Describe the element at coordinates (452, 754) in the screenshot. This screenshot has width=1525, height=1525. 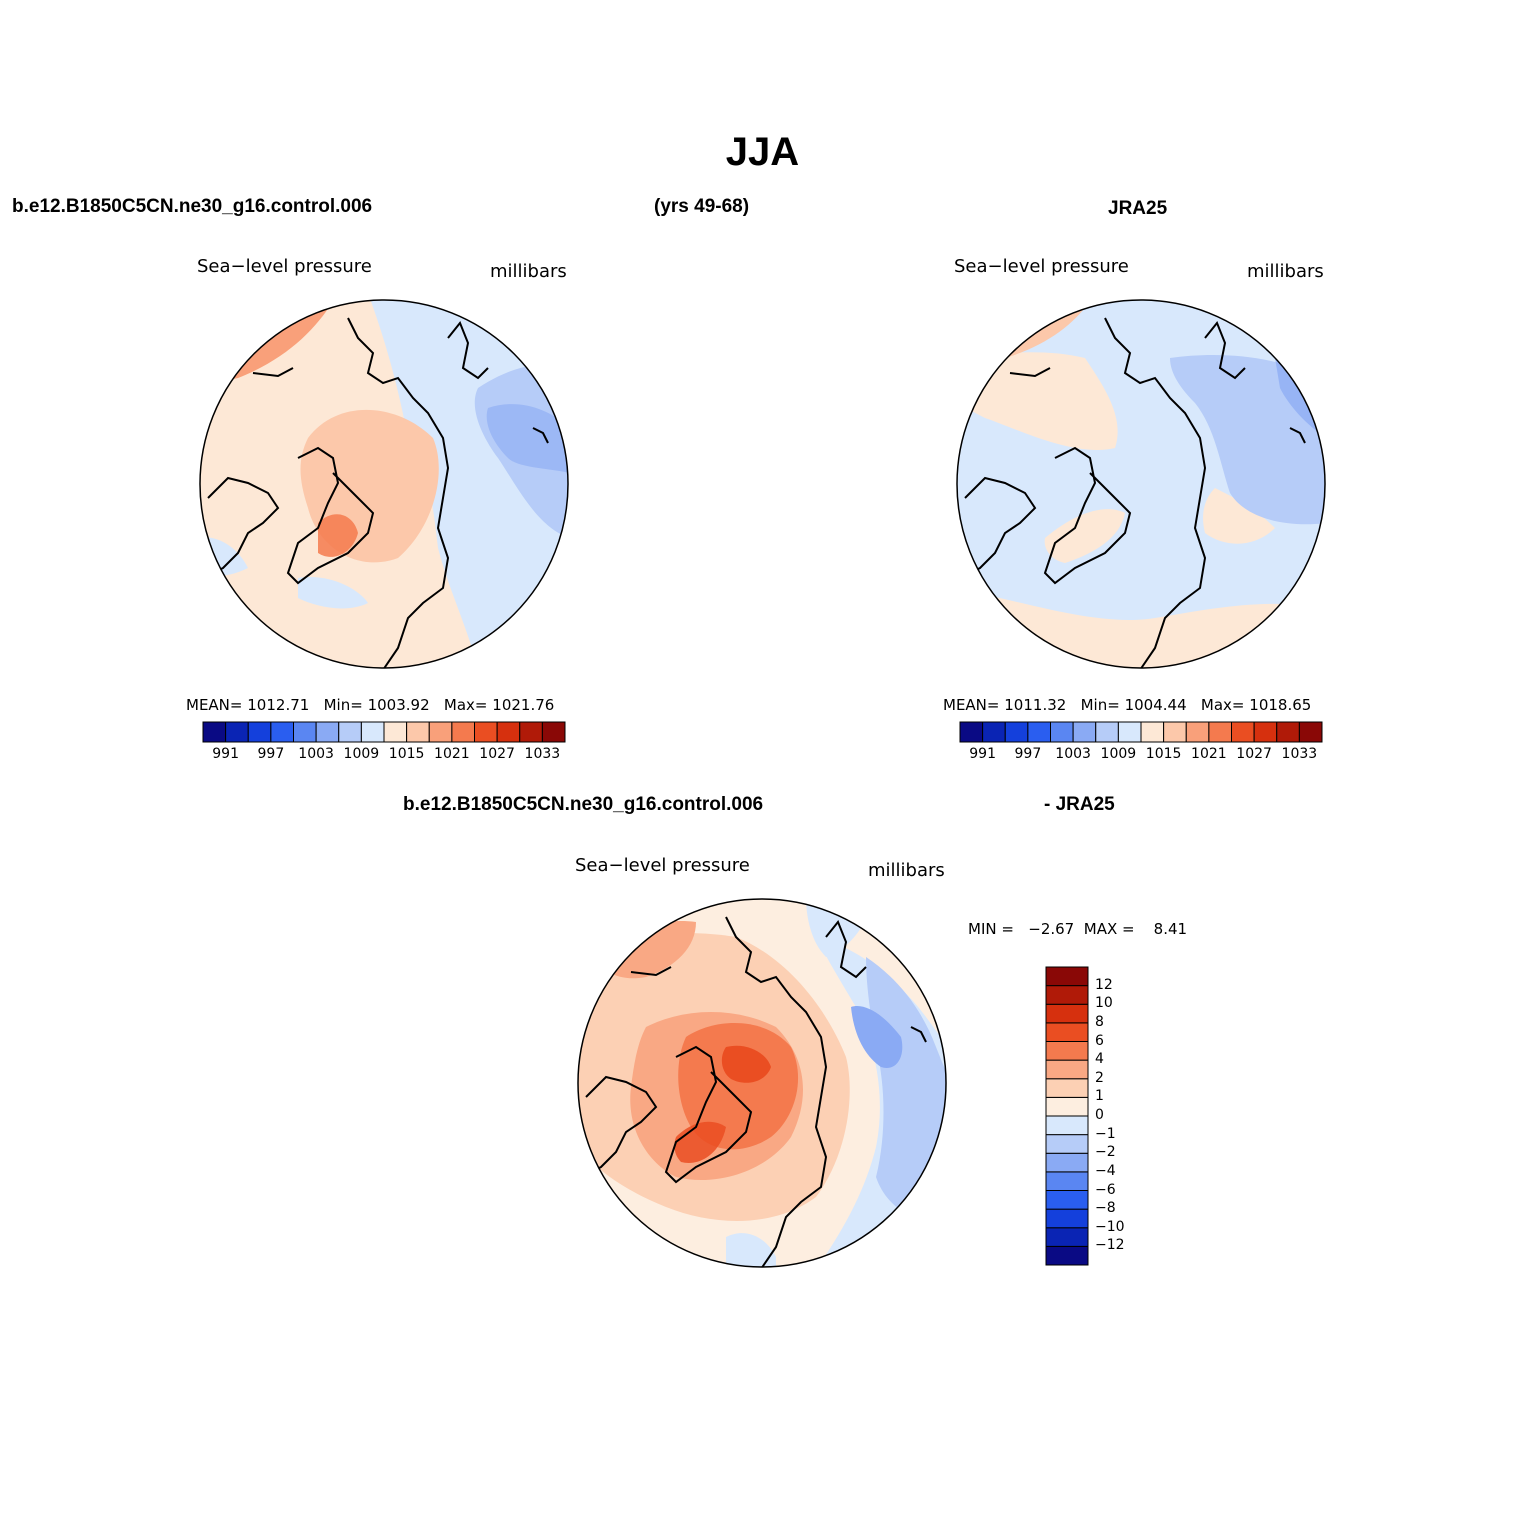
I see `model-colorbar-tick-label: 1021` at that location.